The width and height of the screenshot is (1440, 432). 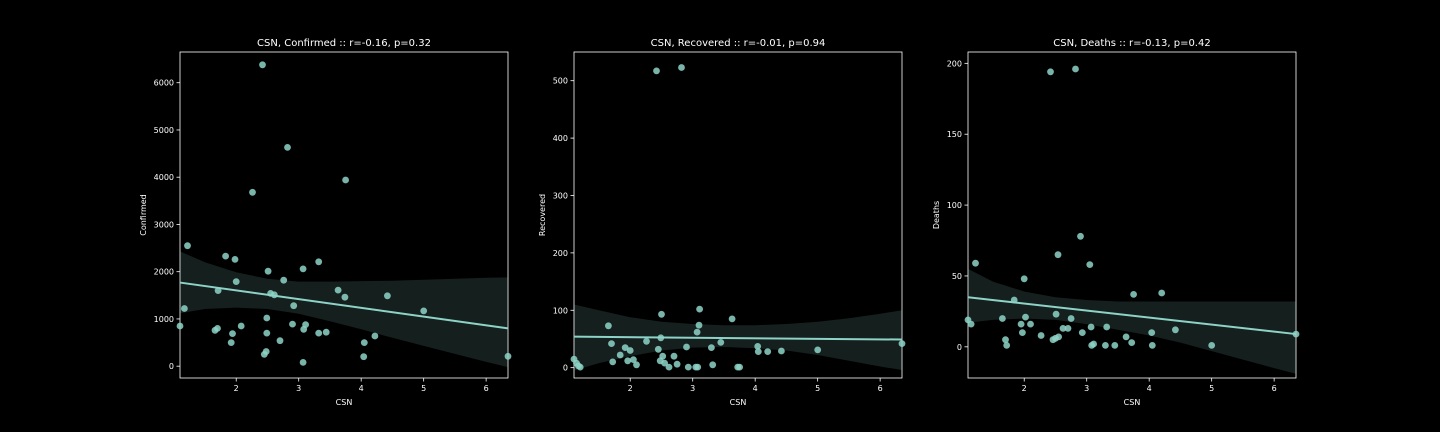 I want to click on y-tick-label: 4000, so click(x=164, y=177).